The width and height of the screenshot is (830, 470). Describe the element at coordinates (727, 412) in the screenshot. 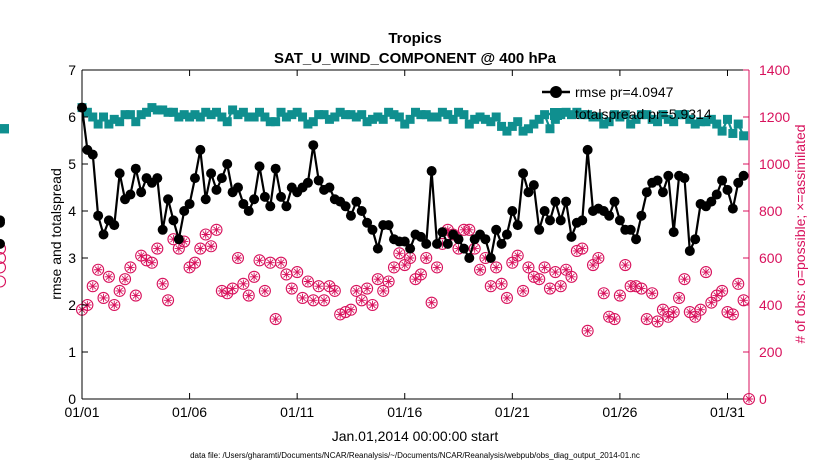

I see `x-tick-label: 01/31` at that location.